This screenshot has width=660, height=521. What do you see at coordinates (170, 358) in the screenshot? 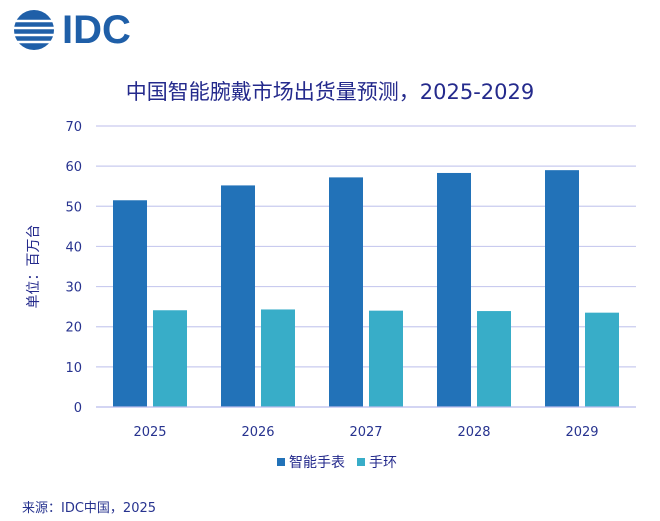
I see `bar-band-2025` at bounding box center [170, 358].